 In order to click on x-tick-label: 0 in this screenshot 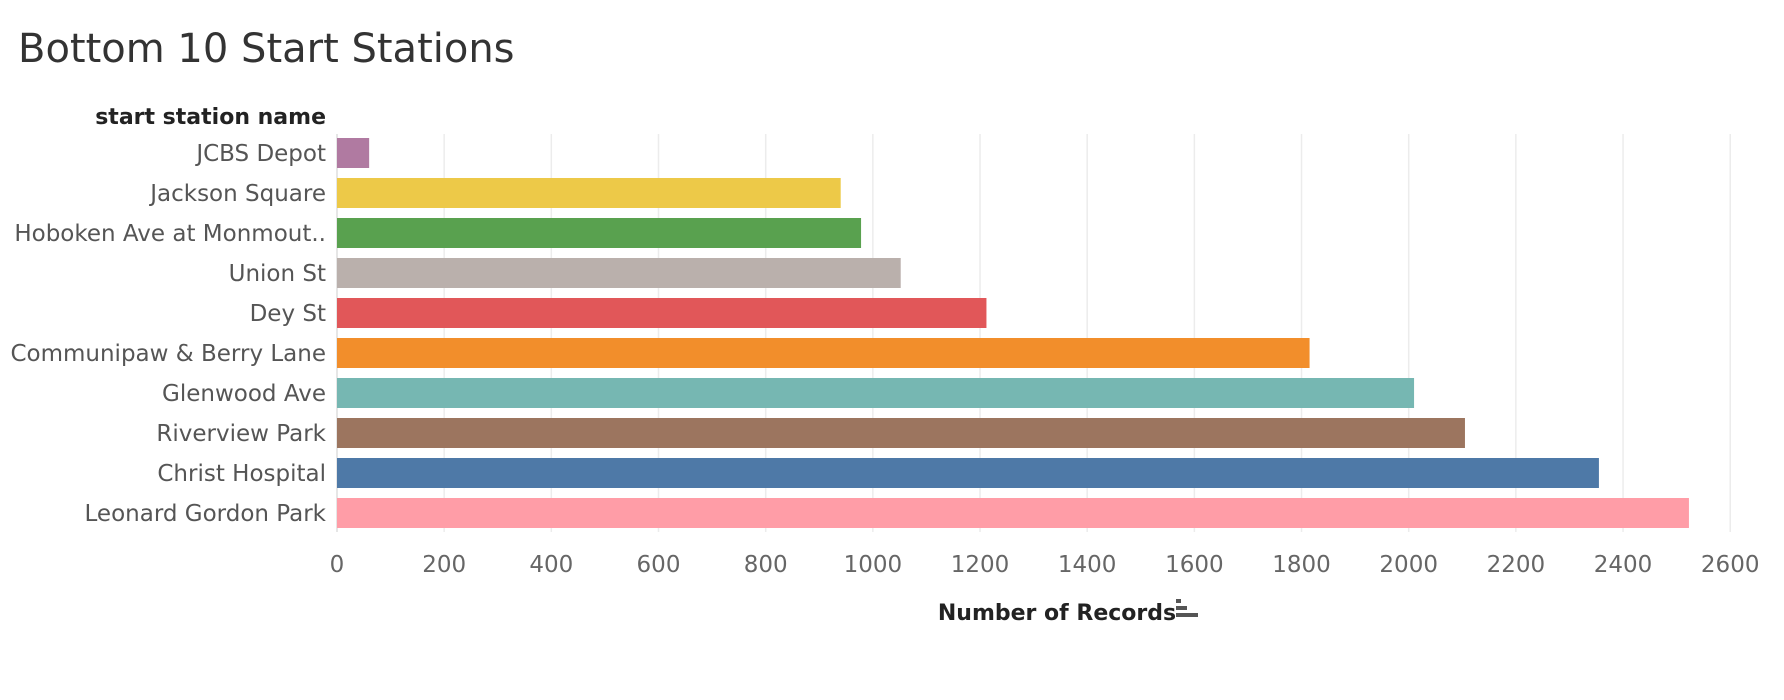, I will do `click(337, 565)`.